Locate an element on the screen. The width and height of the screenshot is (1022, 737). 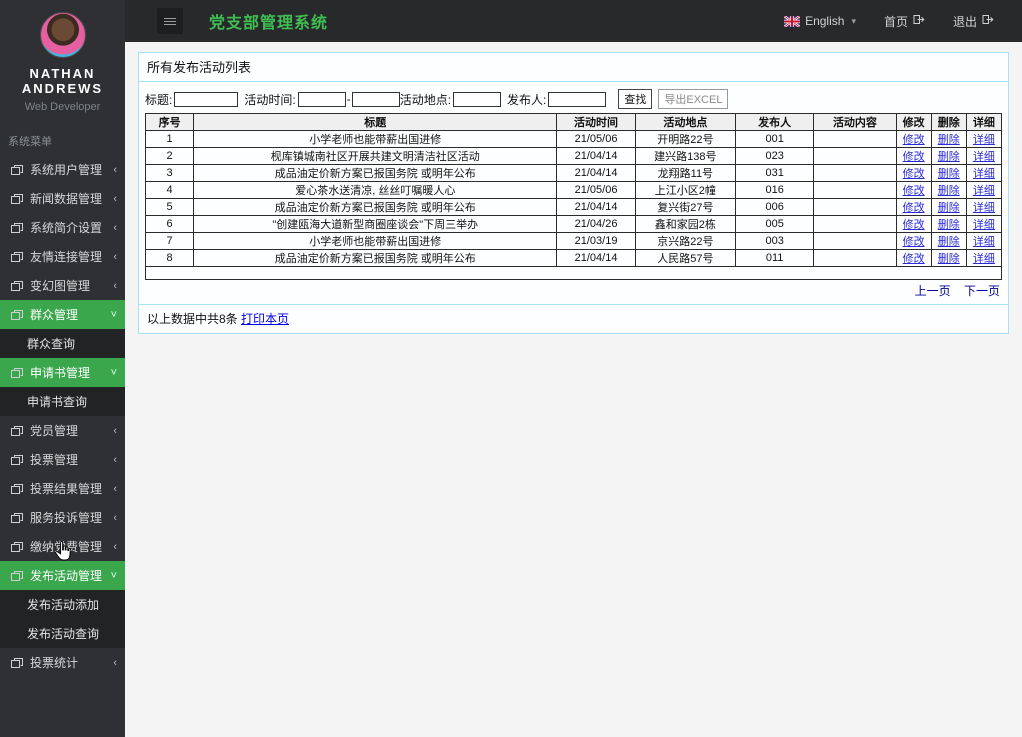
time-from-input is located at coordinates (321, 99).